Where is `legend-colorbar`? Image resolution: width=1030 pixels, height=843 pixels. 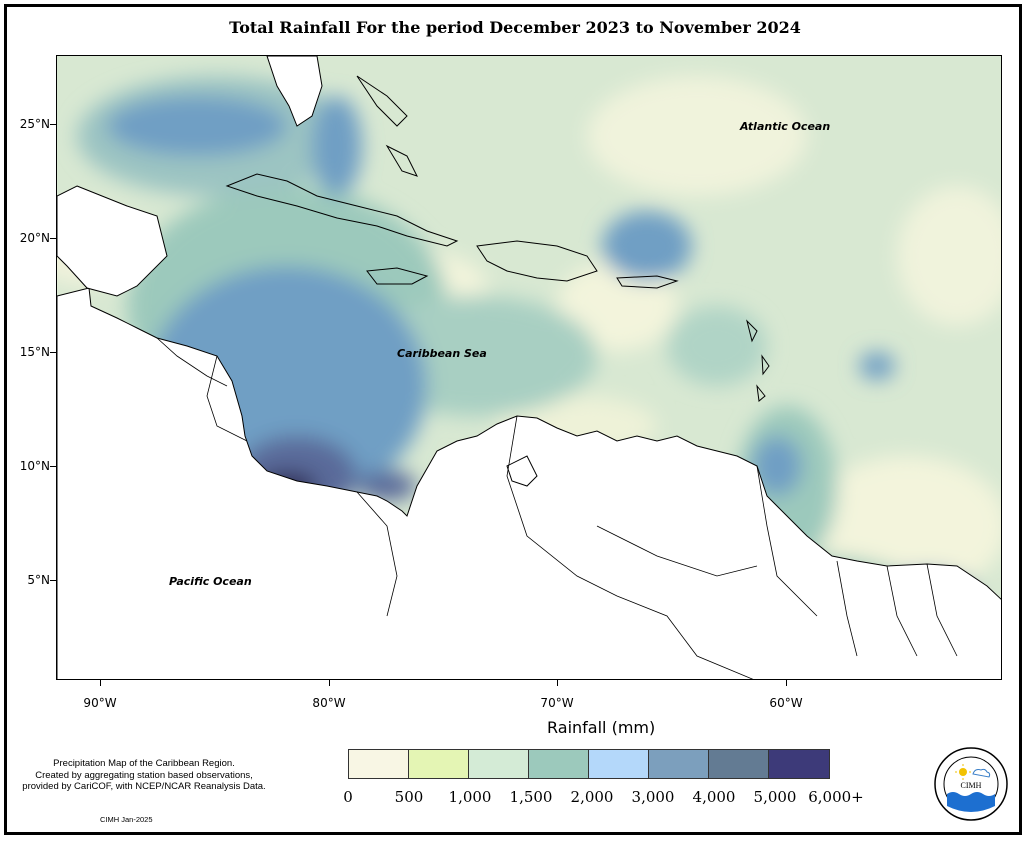
legend-colorbar is located at coordinates (589, 764).